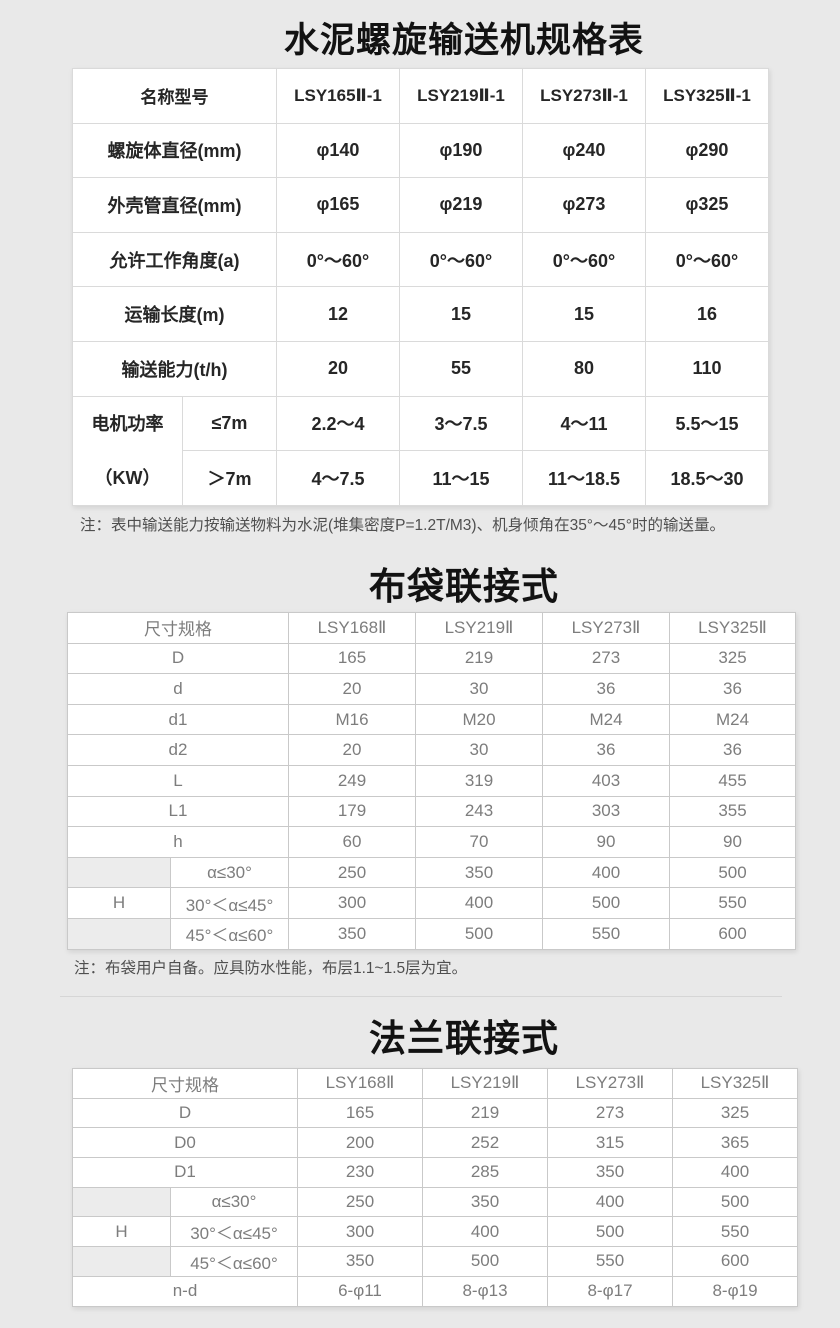  I want to click on value-cell: 12, so click(338, 314).